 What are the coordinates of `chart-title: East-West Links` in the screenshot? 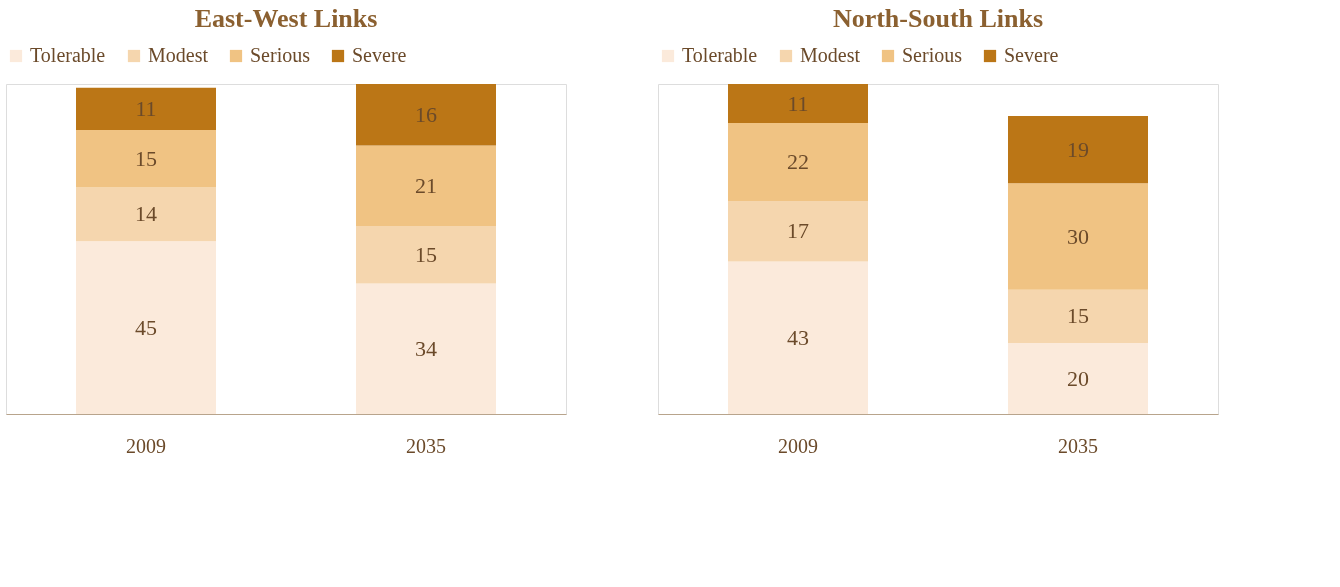 It's located at (286, 18).